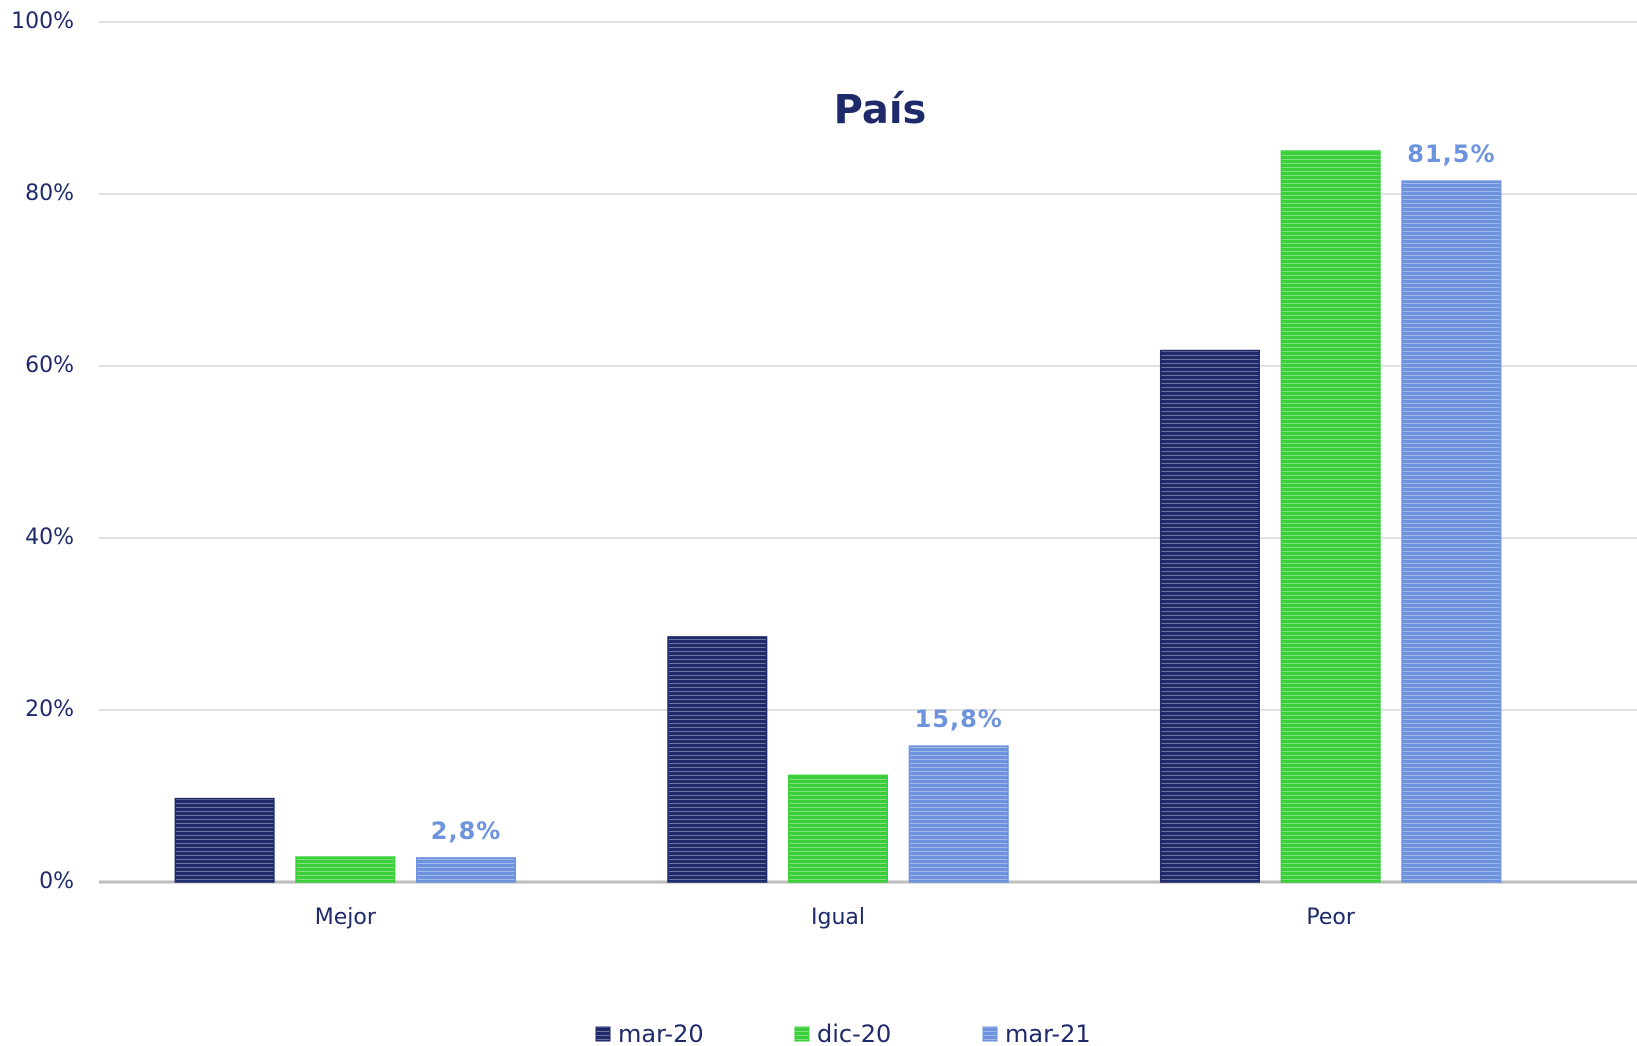  I want to click on x-tick-label: Igual, so click(838, 917).